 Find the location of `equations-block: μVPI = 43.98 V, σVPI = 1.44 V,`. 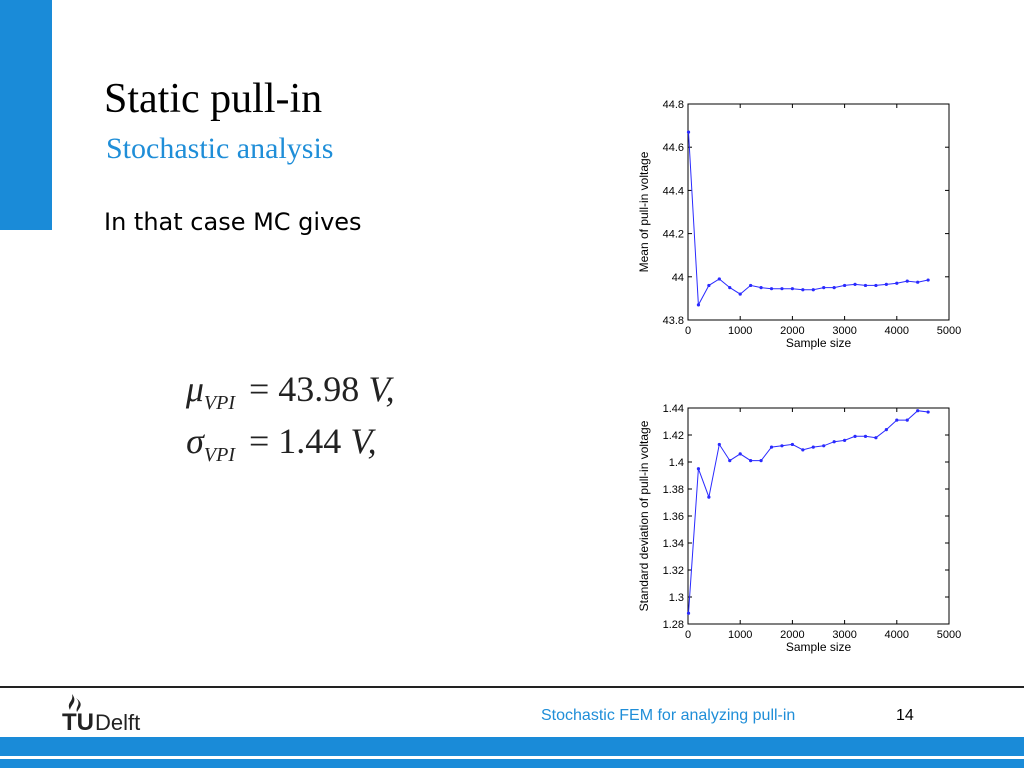

equations-block: μVPI = 43.98 V, σVPI = 1.44 V, is located at coordinates (252, 420).